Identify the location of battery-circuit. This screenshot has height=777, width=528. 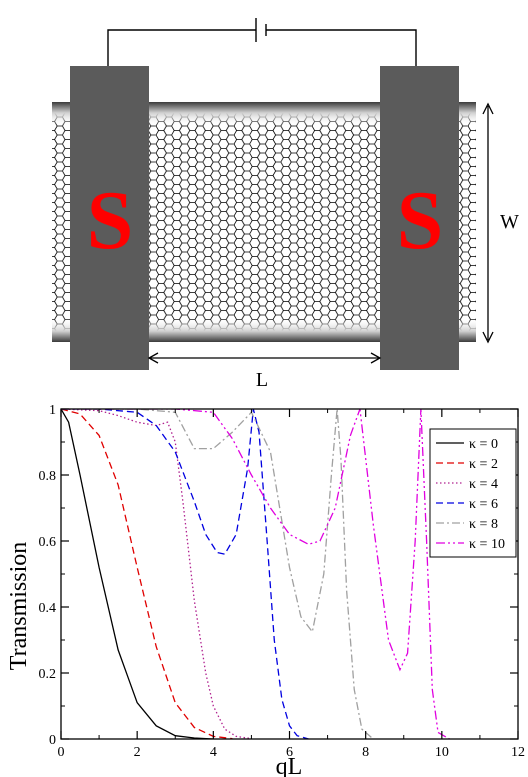
(262, 42).